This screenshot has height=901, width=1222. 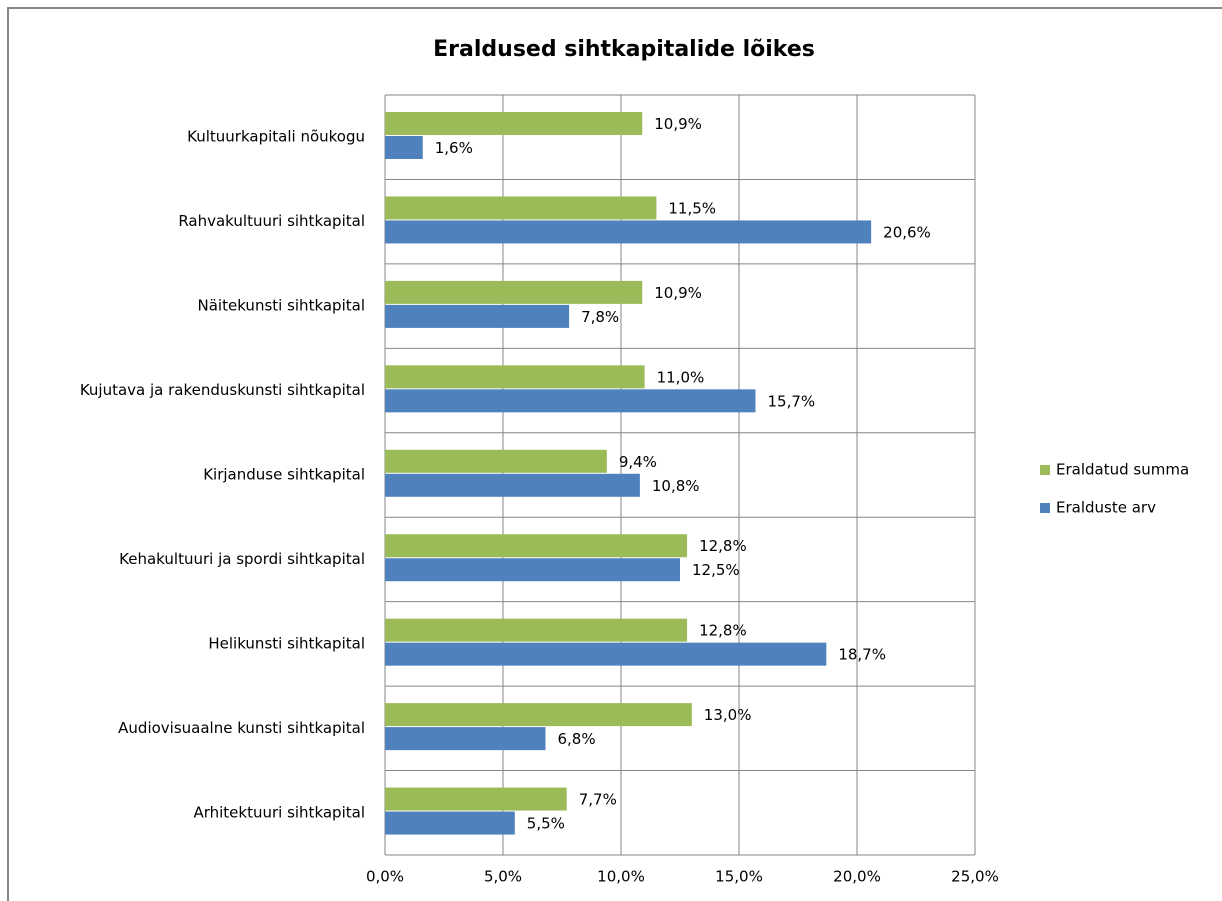 What do you see at coordinates (284, 475) in the screenshot?
I see `y-tick-label: Kirjanduse sihtkapital` at bounding box center [284, 475].